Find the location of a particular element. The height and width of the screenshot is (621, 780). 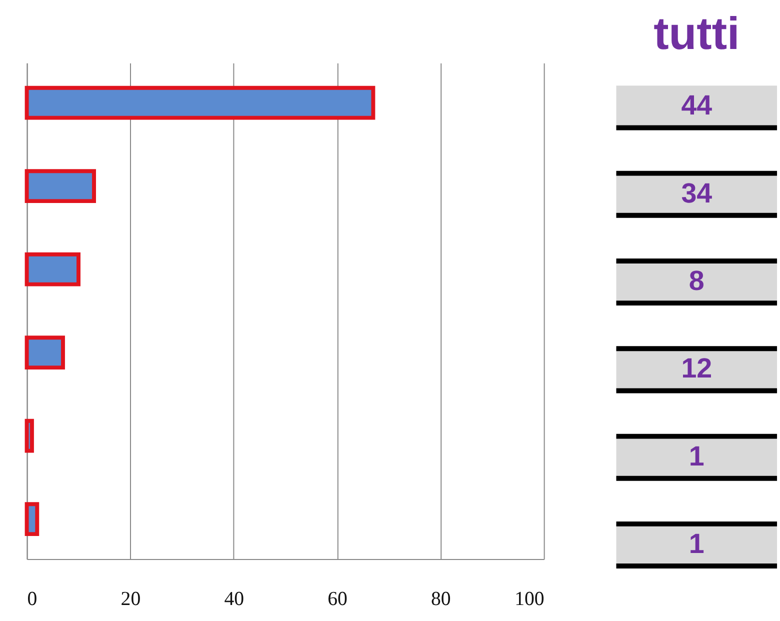

data-label: 34 is located at coordinates (697, 192).